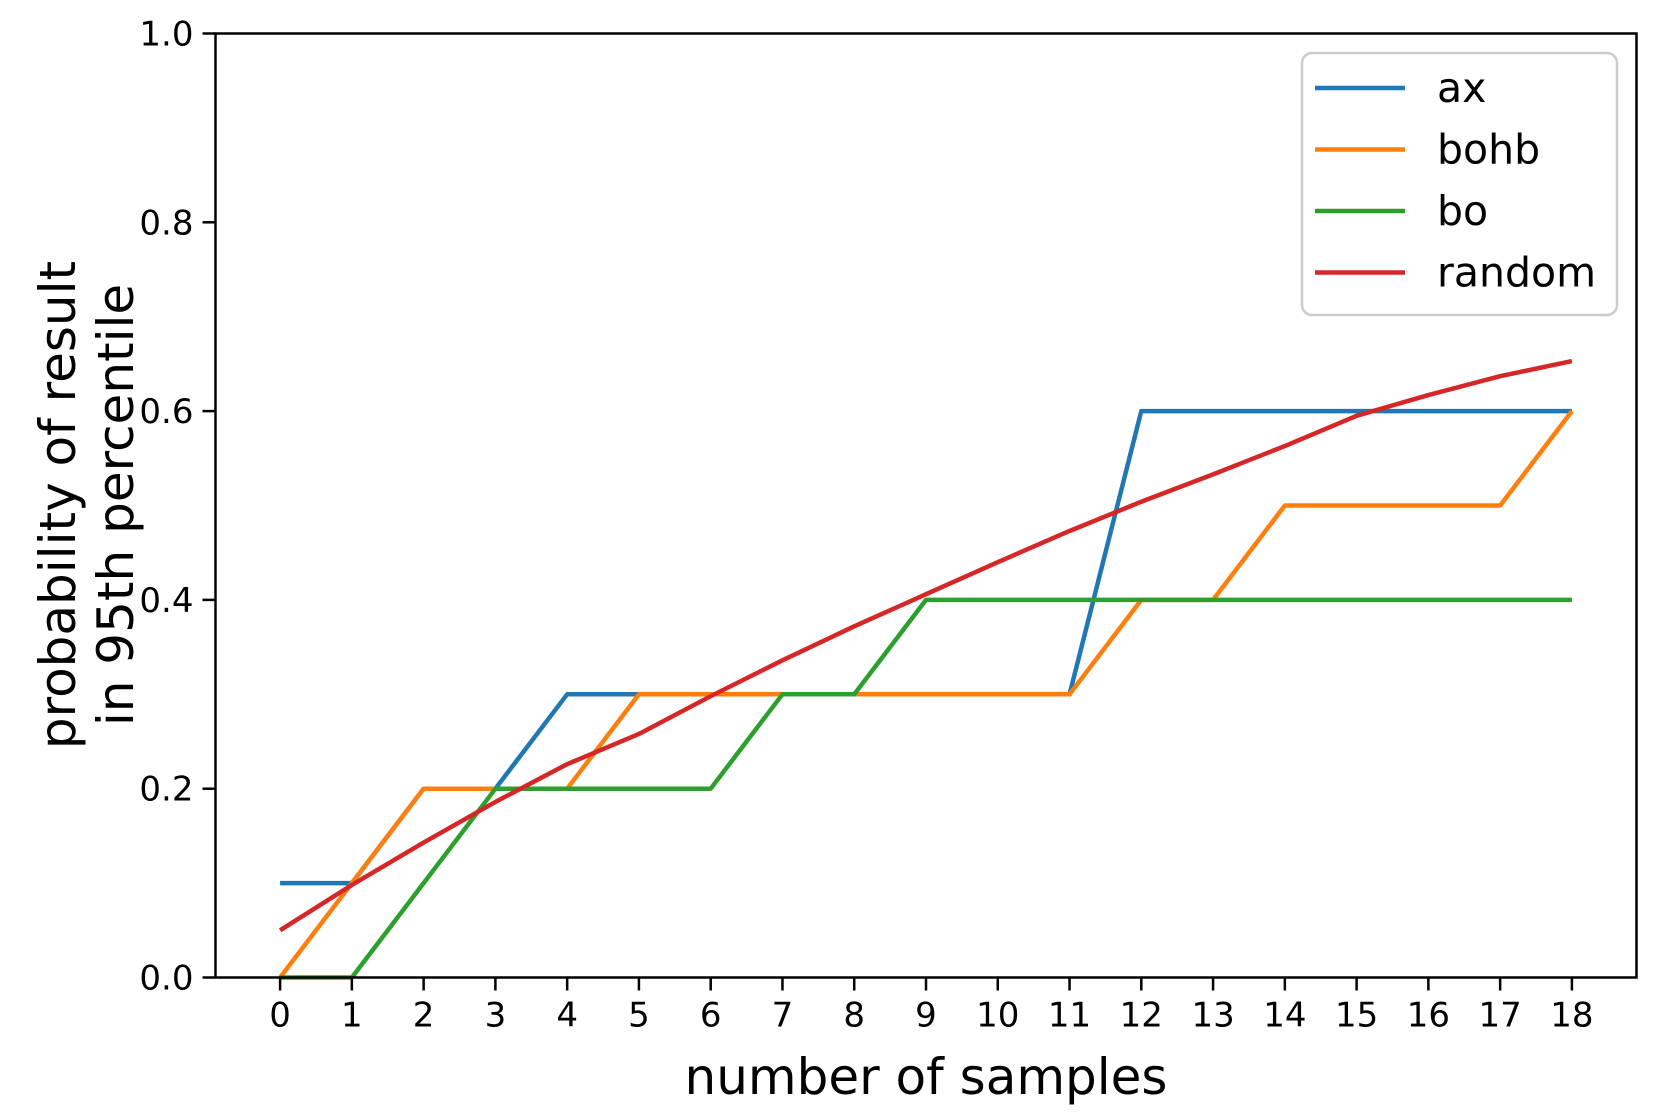  I want to click on x-tick-label: 10, so click(997, 1016).